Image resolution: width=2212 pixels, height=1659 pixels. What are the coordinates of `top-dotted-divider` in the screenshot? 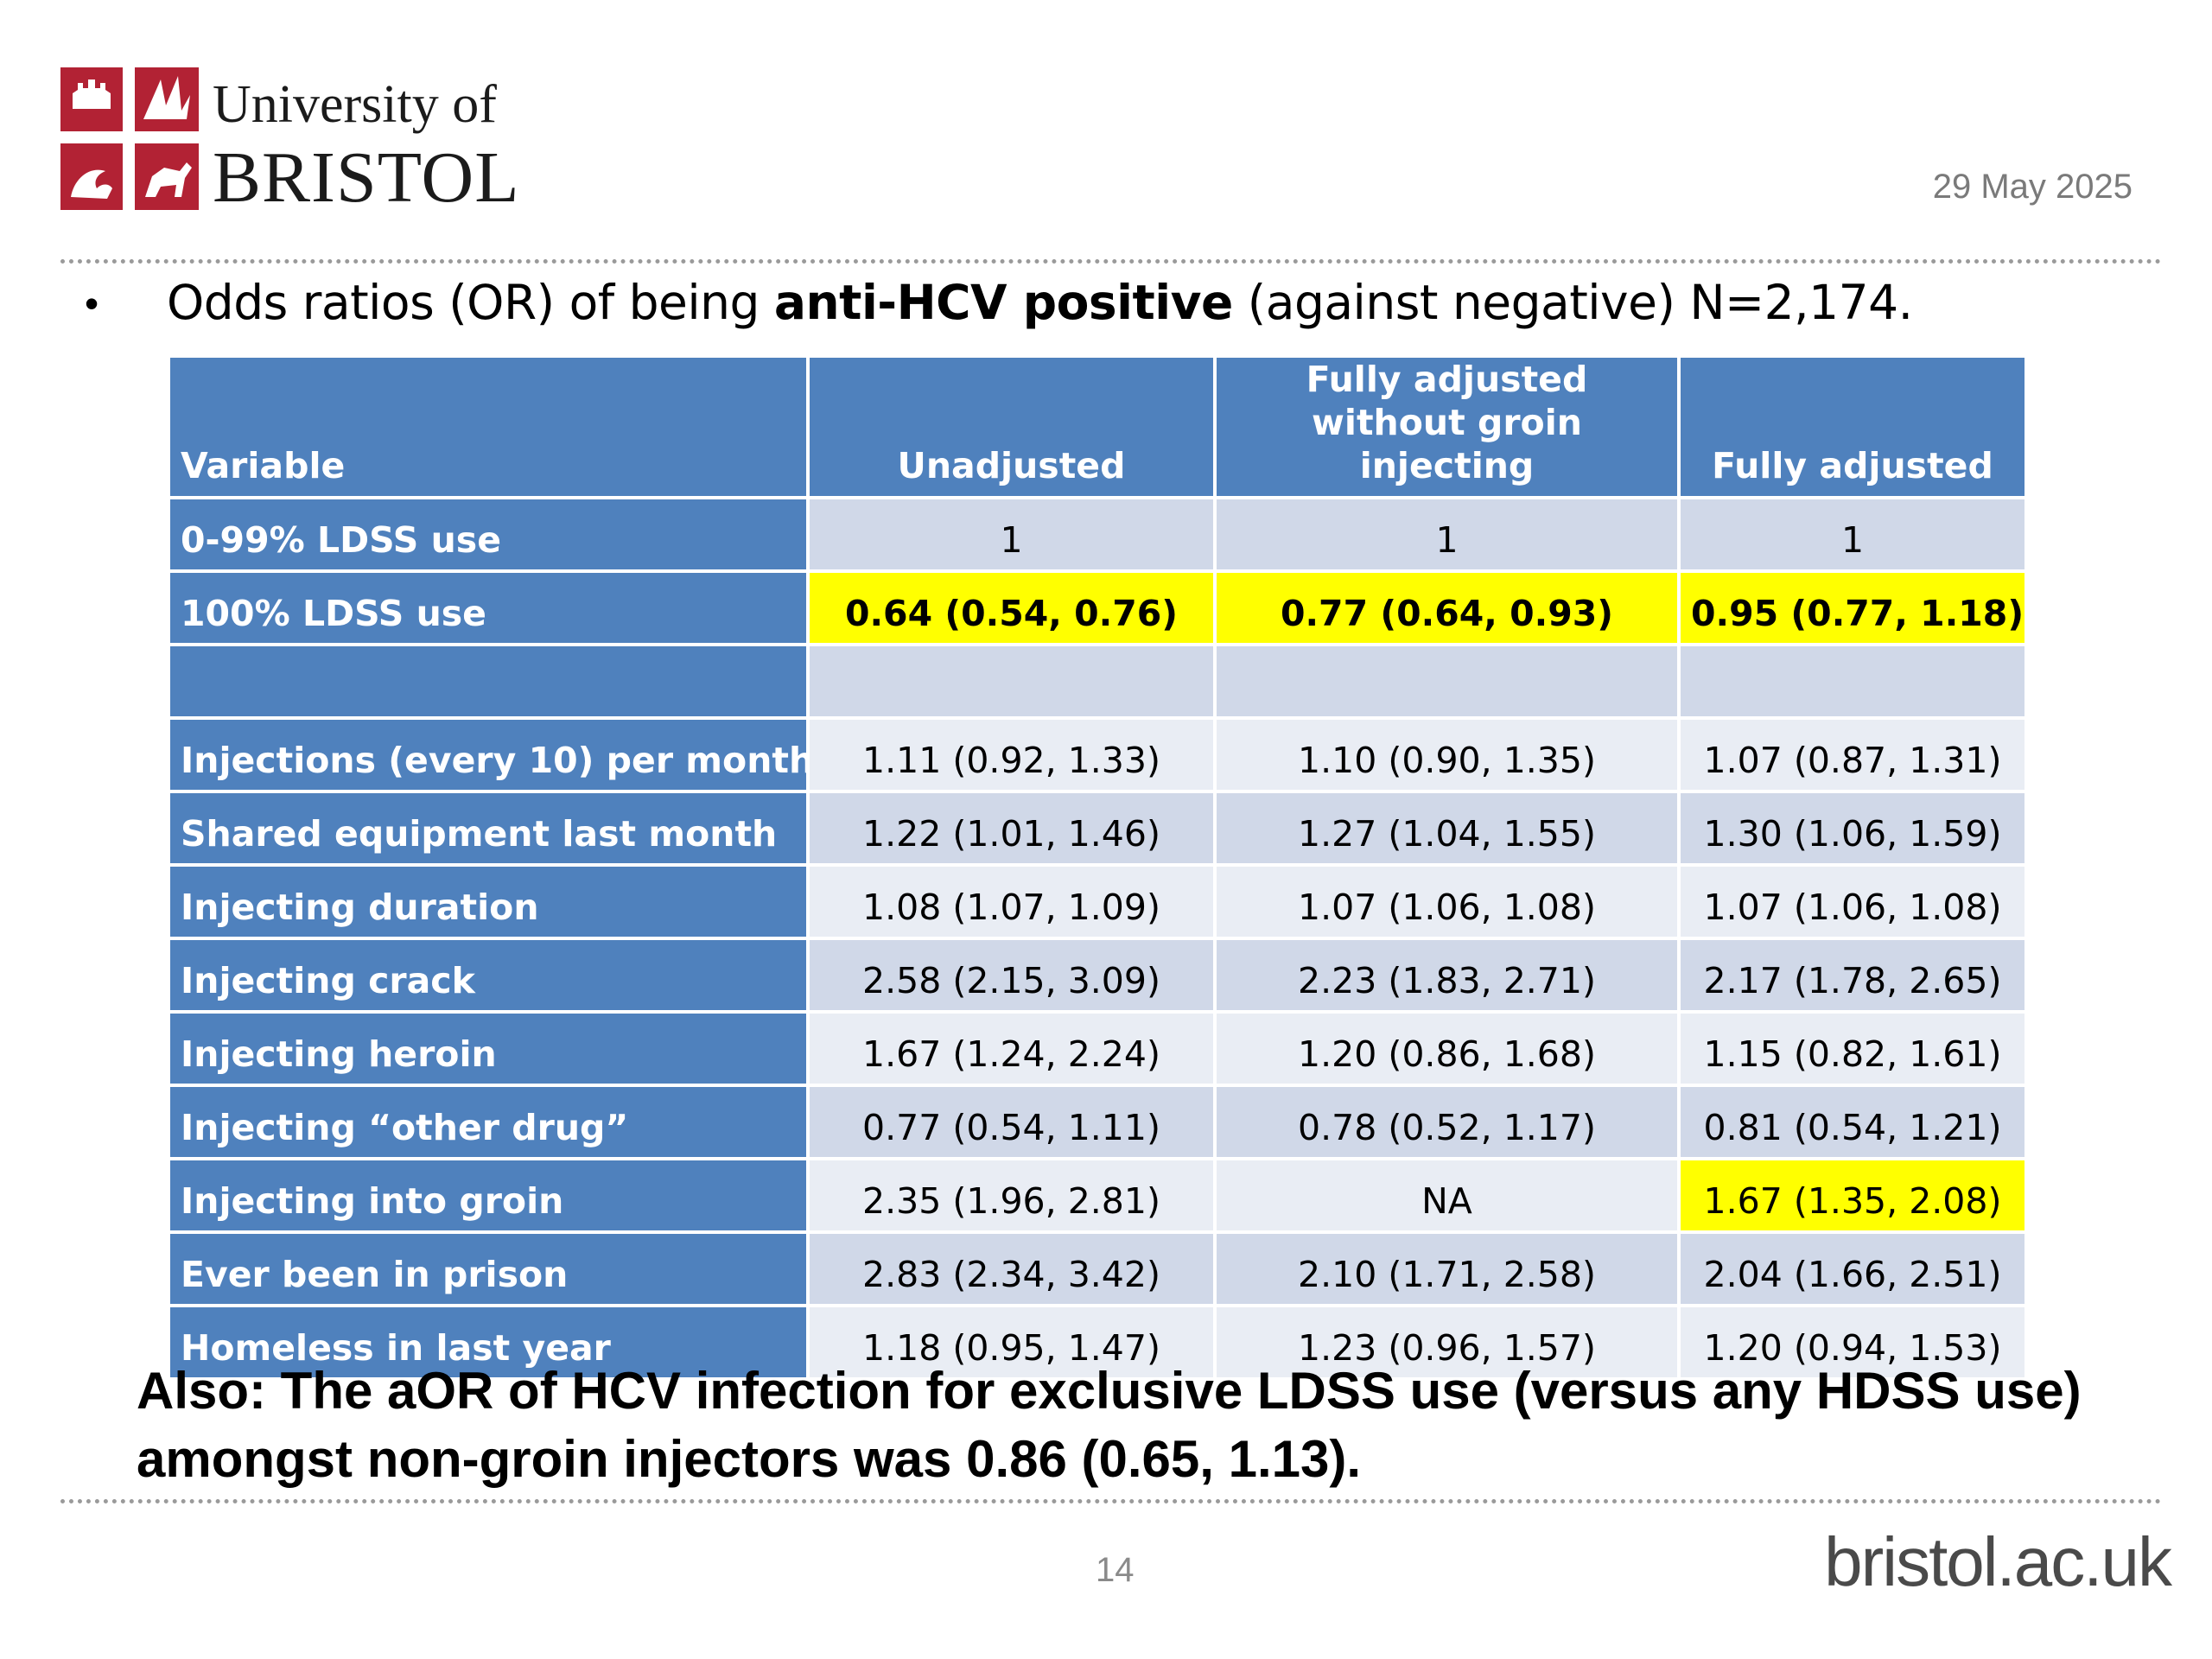 It's located at (1111, 261).